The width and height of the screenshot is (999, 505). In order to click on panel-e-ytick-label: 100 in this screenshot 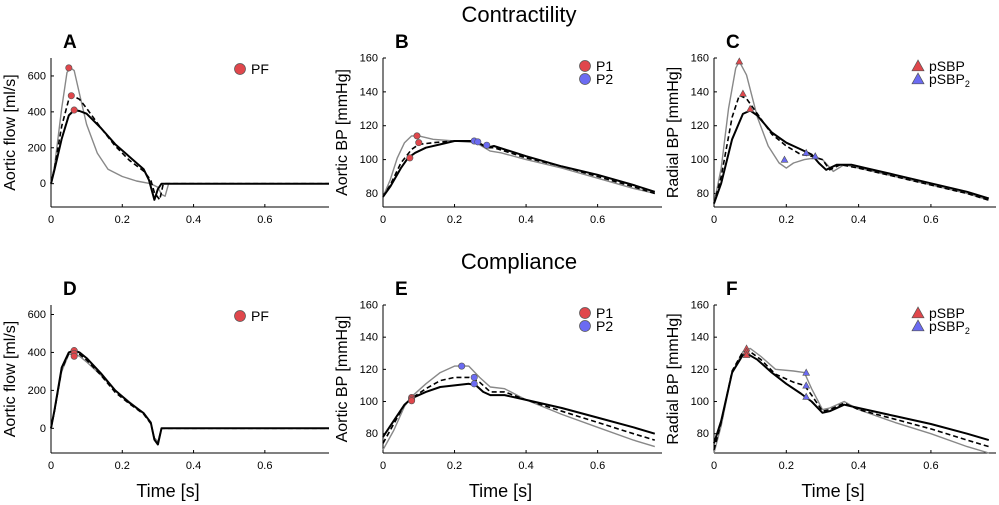, I will do `click(369, 402)`.